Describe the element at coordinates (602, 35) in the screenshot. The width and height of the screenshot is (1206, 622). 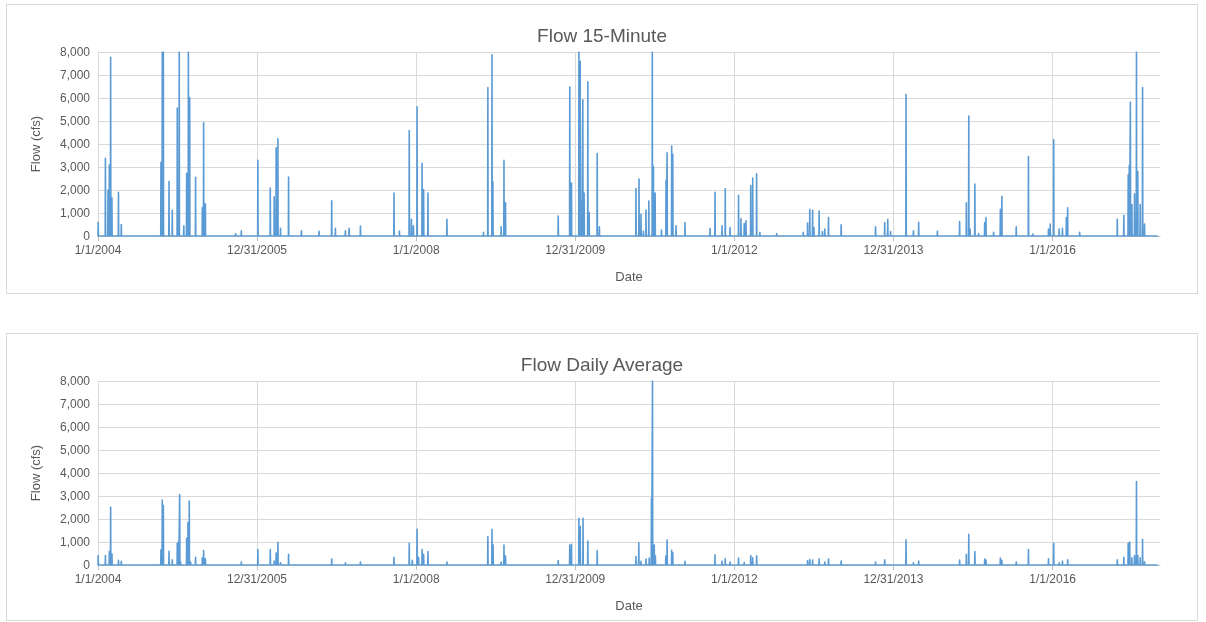
I see `chart-title: Flow 15-Minute` at that location.